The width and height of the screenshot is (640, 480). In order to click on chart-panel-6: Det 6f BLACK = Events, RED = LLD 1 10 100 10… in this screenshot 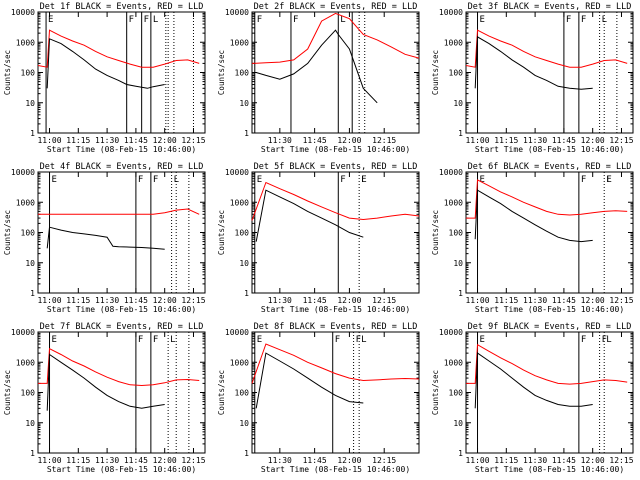, I will do `click(532, 238)`.